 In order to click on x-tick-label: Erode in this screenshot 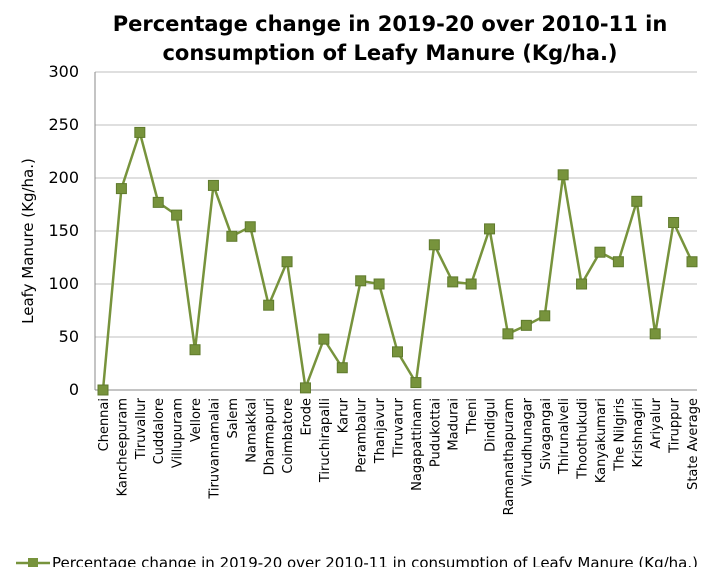, I will do `click(306, 416)`.